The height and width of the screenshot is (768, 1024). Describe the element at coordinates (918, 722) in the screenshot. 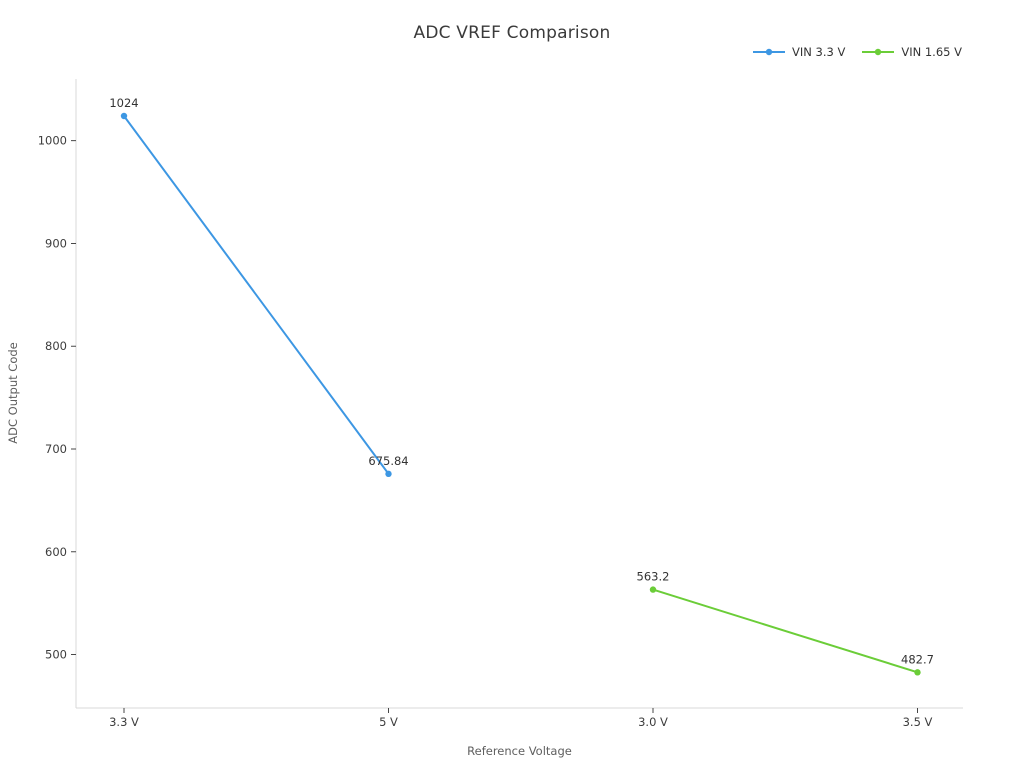

I see `x-tick-label: 3.5 V` at that location.